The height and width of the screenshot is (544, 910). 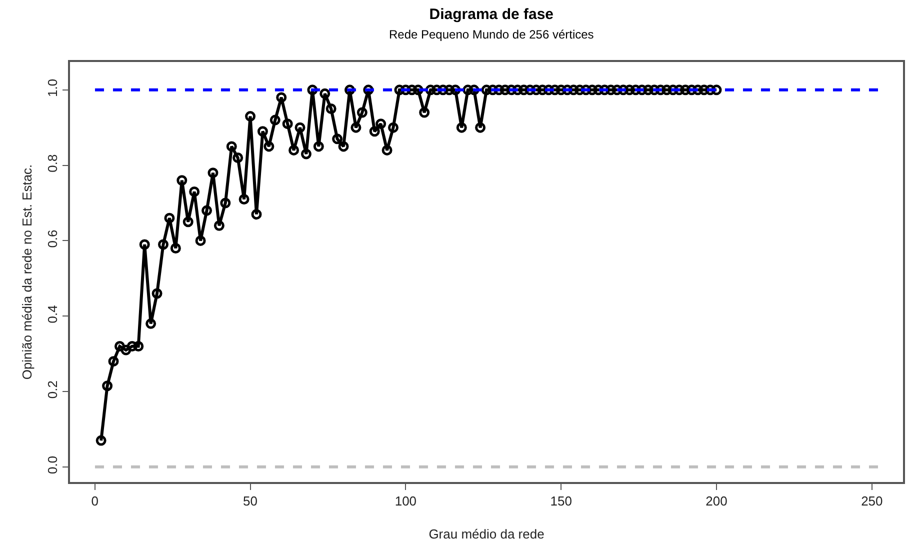 What do you see at coordinates (491, 15) in the screenshot?
I see `chart-title: Diagrama de fase` at bounding box center [491, 15].